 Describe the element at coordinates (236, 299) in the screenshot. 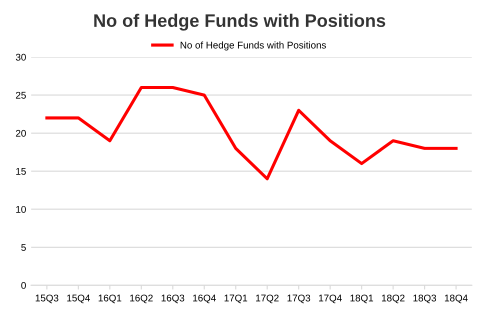

I see `x-tick-label: 17Q1` at that location.